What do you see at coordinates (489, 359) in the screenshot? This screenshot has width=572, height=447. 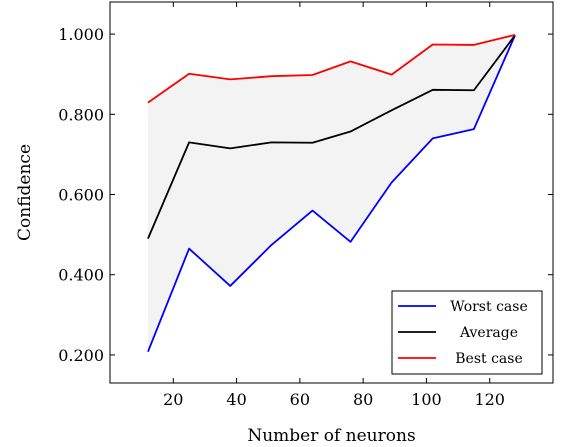 I see `legend-label-best-case: Best case` at bounding box center [489, 359].